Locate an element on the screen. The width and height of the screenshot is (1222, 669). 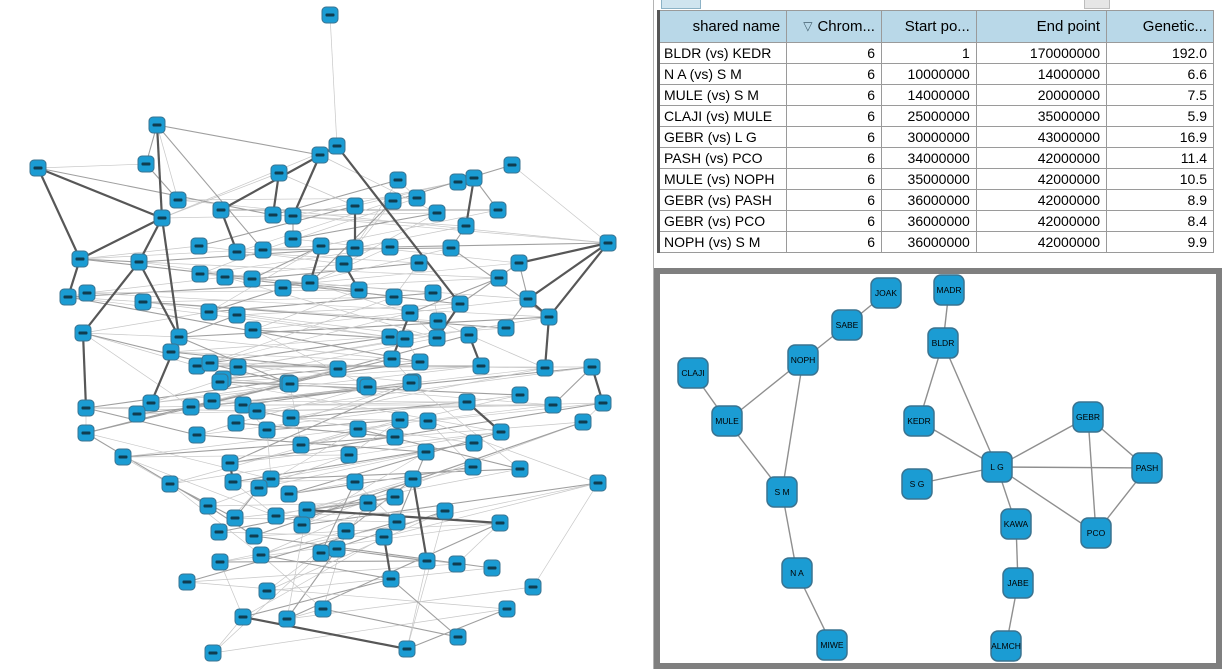
network-node: N A is located at coordinates (797, 573).